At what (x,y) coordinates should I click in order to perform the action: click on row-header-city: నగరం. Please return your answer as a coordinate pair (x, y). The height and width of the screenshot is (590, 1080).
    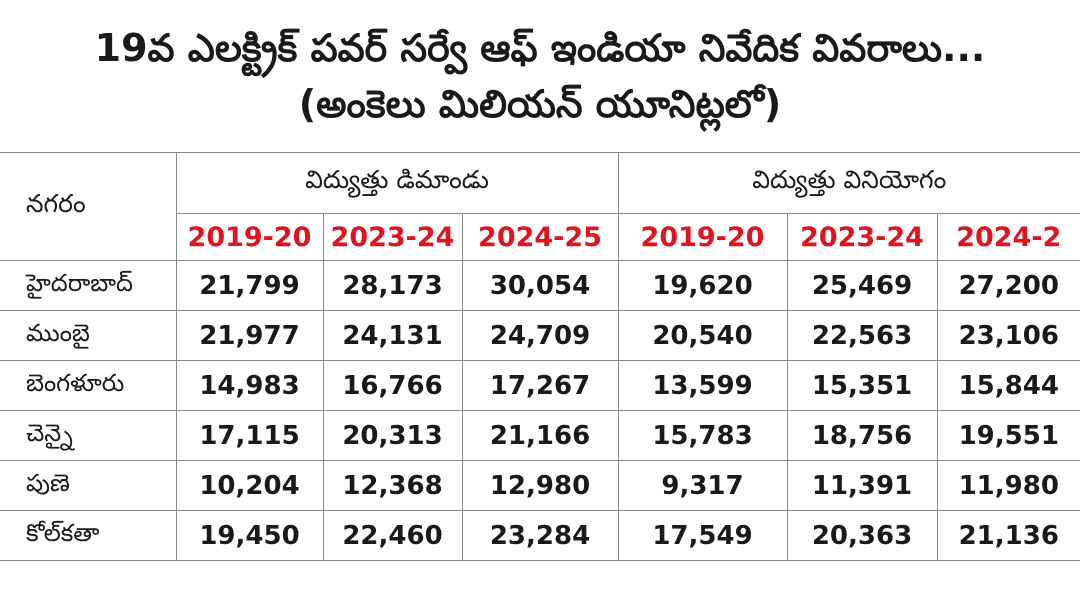
    Looking at the image, I should click on (88, 206).